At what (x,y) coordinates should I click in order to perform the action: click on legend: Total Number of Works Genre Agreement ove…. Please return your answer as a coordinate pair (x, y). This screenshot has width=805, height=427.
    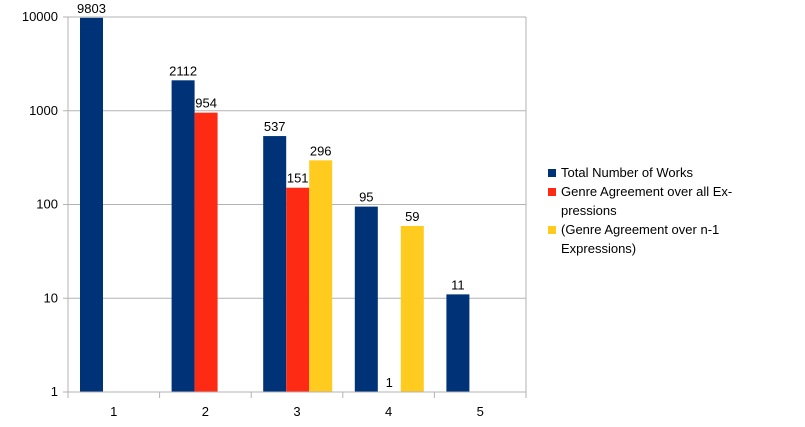
    Looking at the image, I should click on (640, 210).